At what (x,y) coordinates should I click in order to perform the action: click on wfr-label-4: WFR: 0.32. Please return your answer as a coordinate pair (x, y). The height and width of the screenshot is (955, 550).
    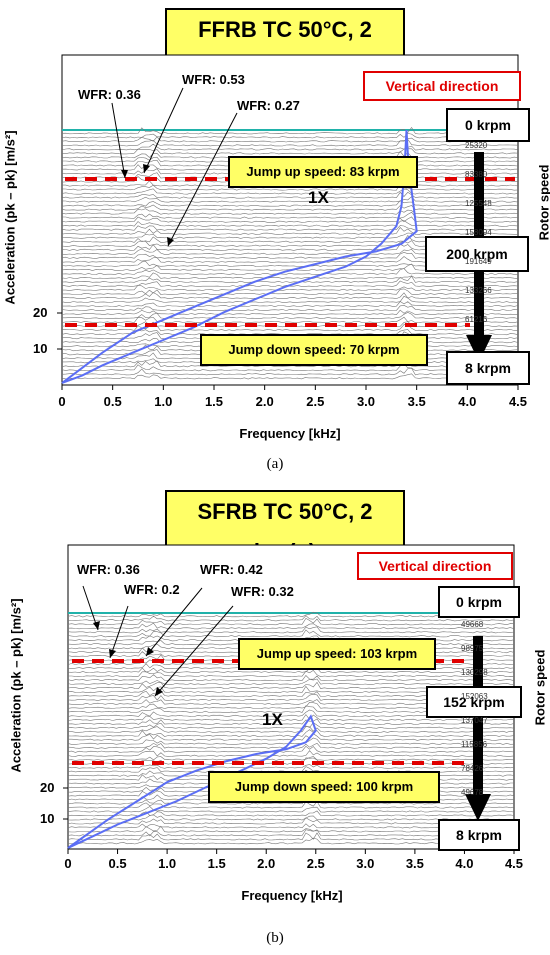
    Looking at the image, I should click on (262, 591).